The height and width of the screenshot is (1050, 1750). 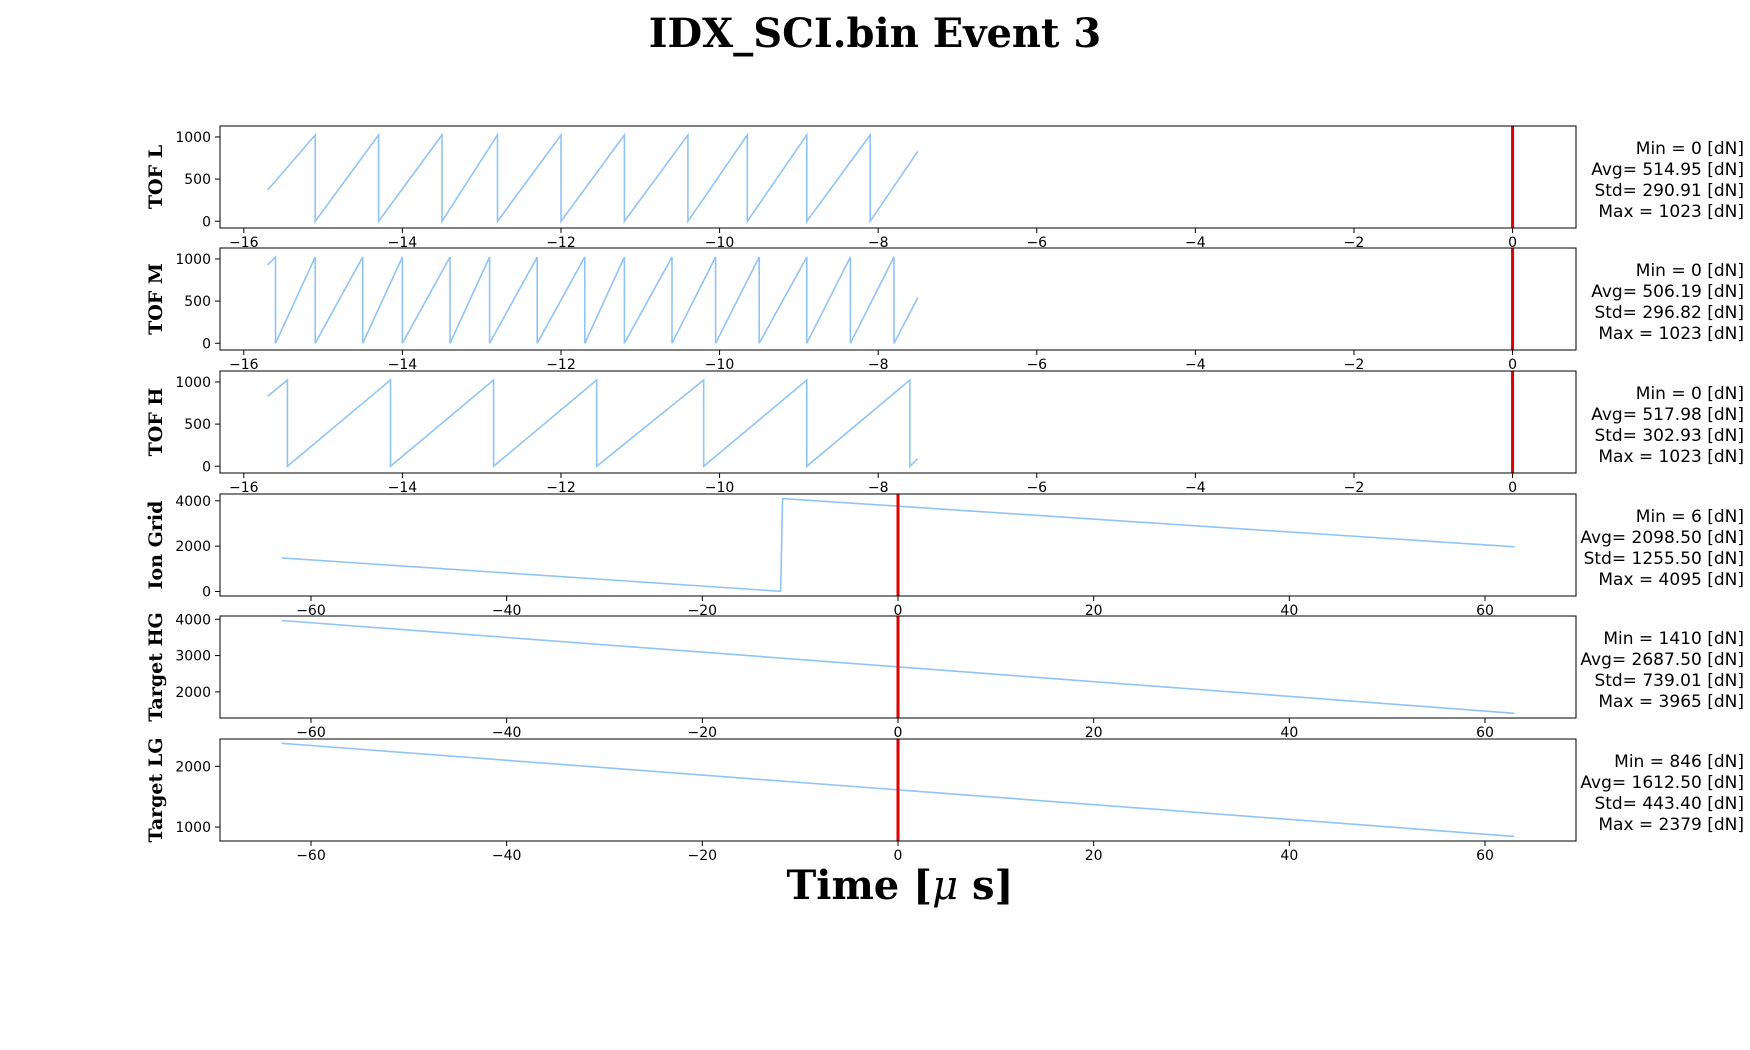 What do you see at coordinates (861, 556) in the screenshot?
I see `subplot-ion-grid: 0 2000 4000 −60 −40 −20 0 20 40 60 Ion Grid` at bounding box center [861, 556].